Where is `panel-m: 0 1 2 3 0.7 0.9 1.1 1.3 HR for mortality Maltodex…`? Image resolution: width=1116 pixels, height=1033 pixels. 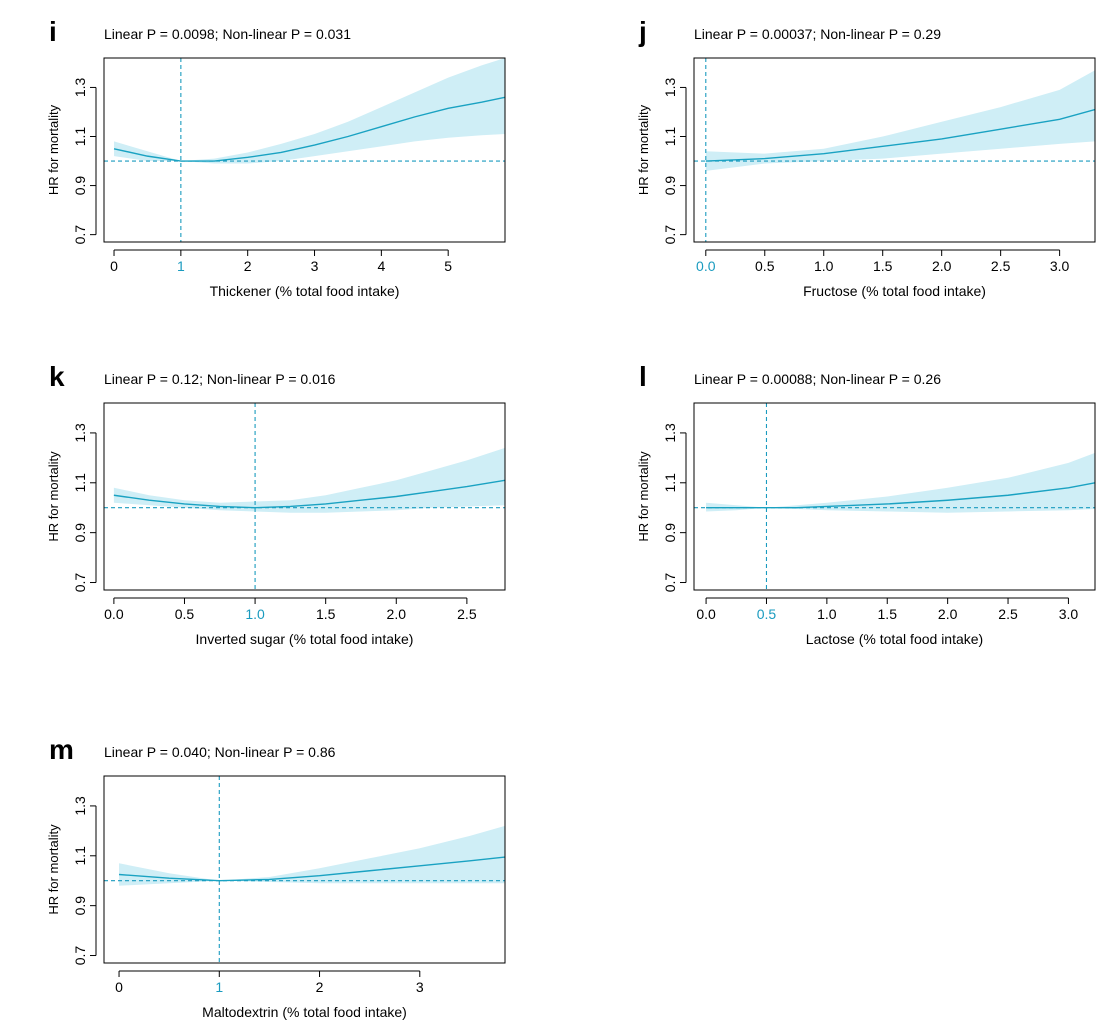 panel-m: 0 1 2 3 0.7 0.9 1.1 1.3 HR for mortality Maltodex… is located at coordinates (276, 877).